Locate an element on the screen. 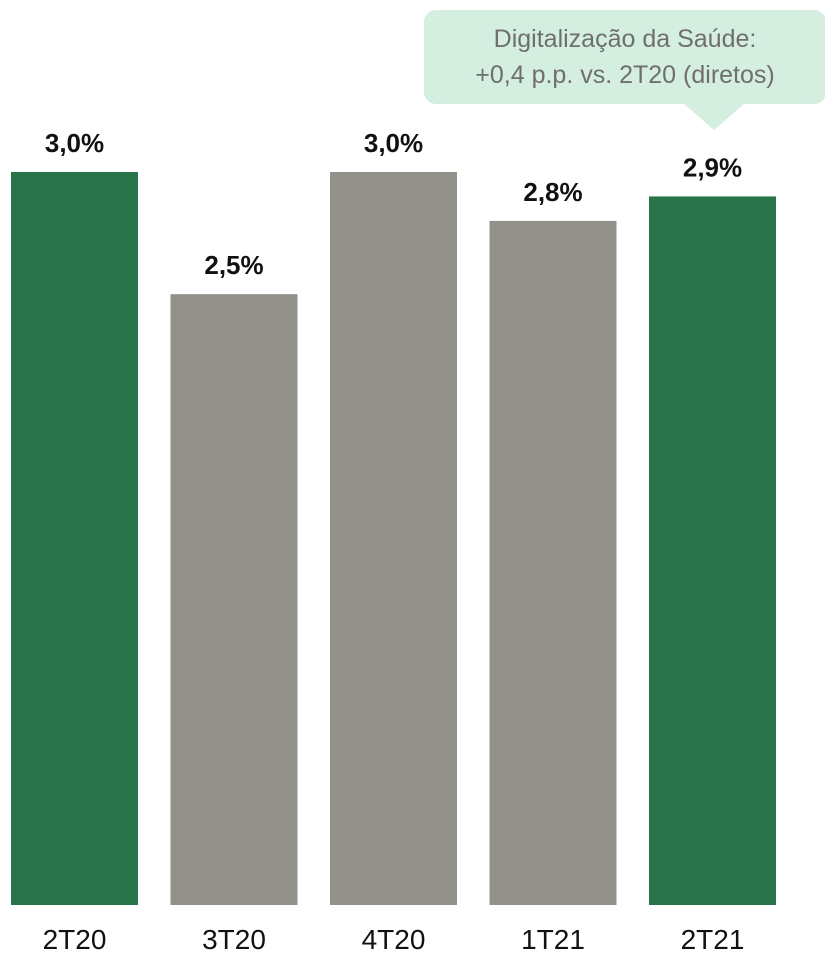 This screenshot has height=960, width=825. category-label-4T20: 4T20 is located at coordinates (394, 939).